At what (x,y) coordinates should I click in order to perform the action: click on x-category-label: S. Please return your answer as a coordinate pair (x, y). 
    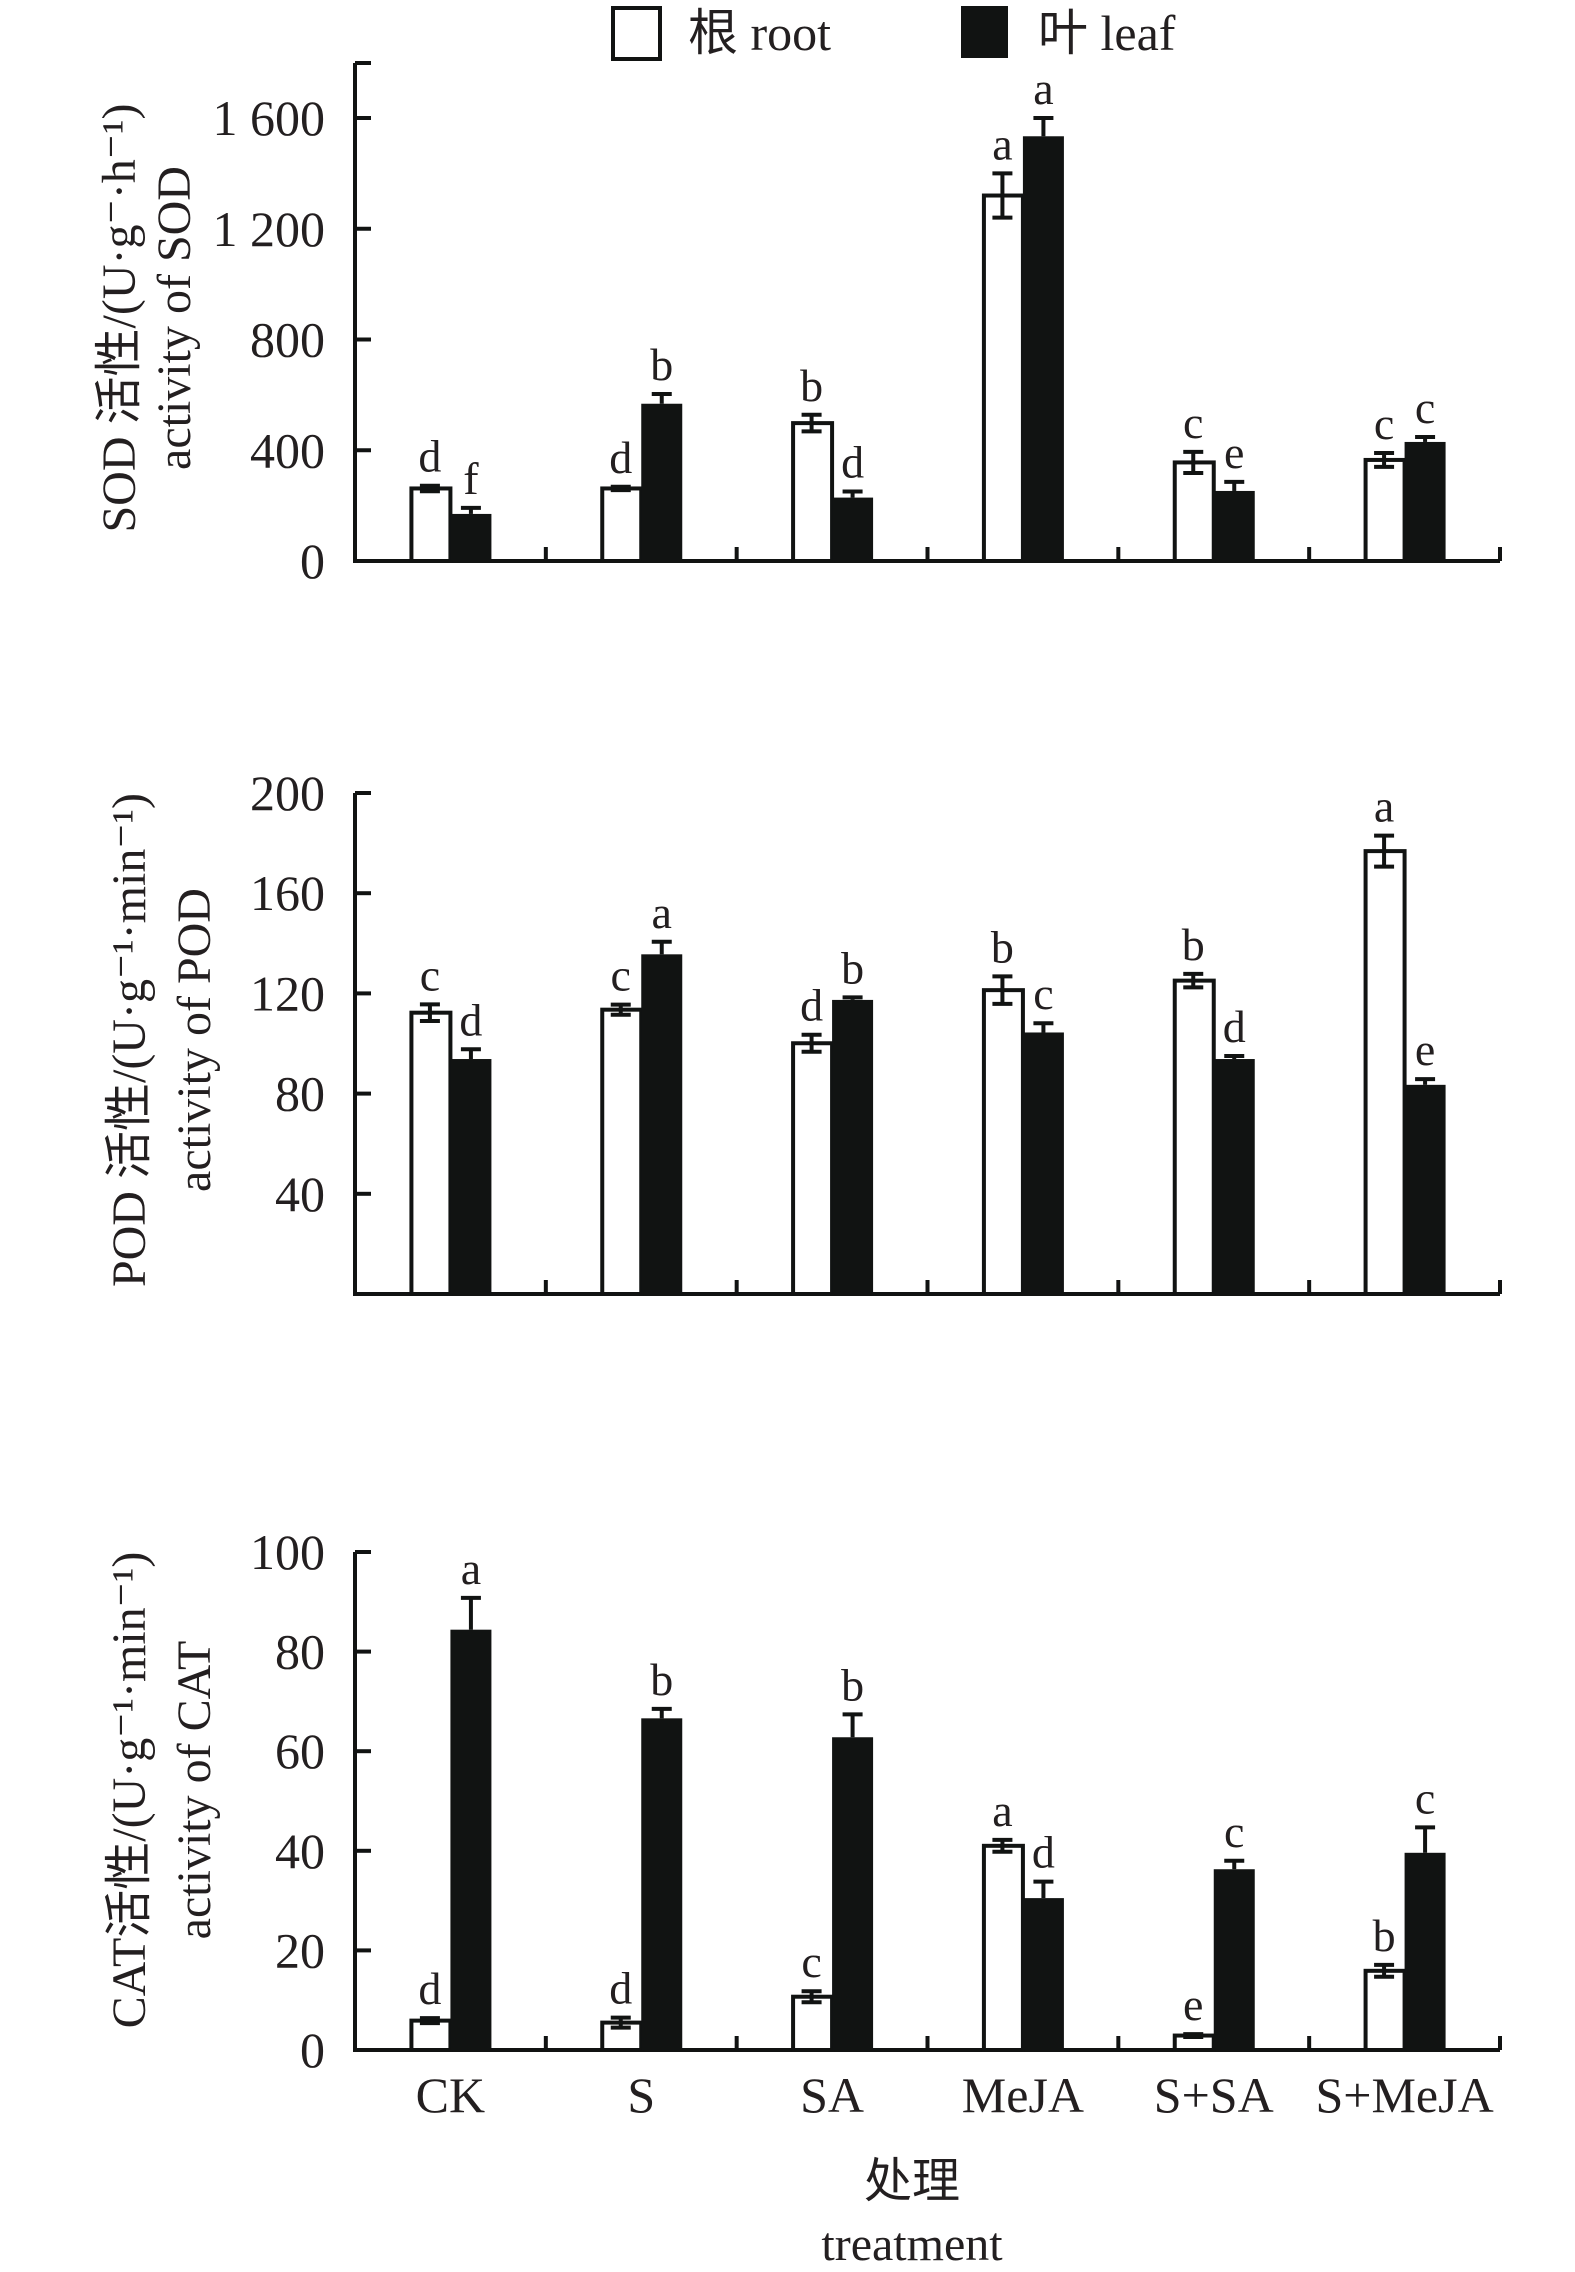
    Looking at the image, I should click on (641, 2095).